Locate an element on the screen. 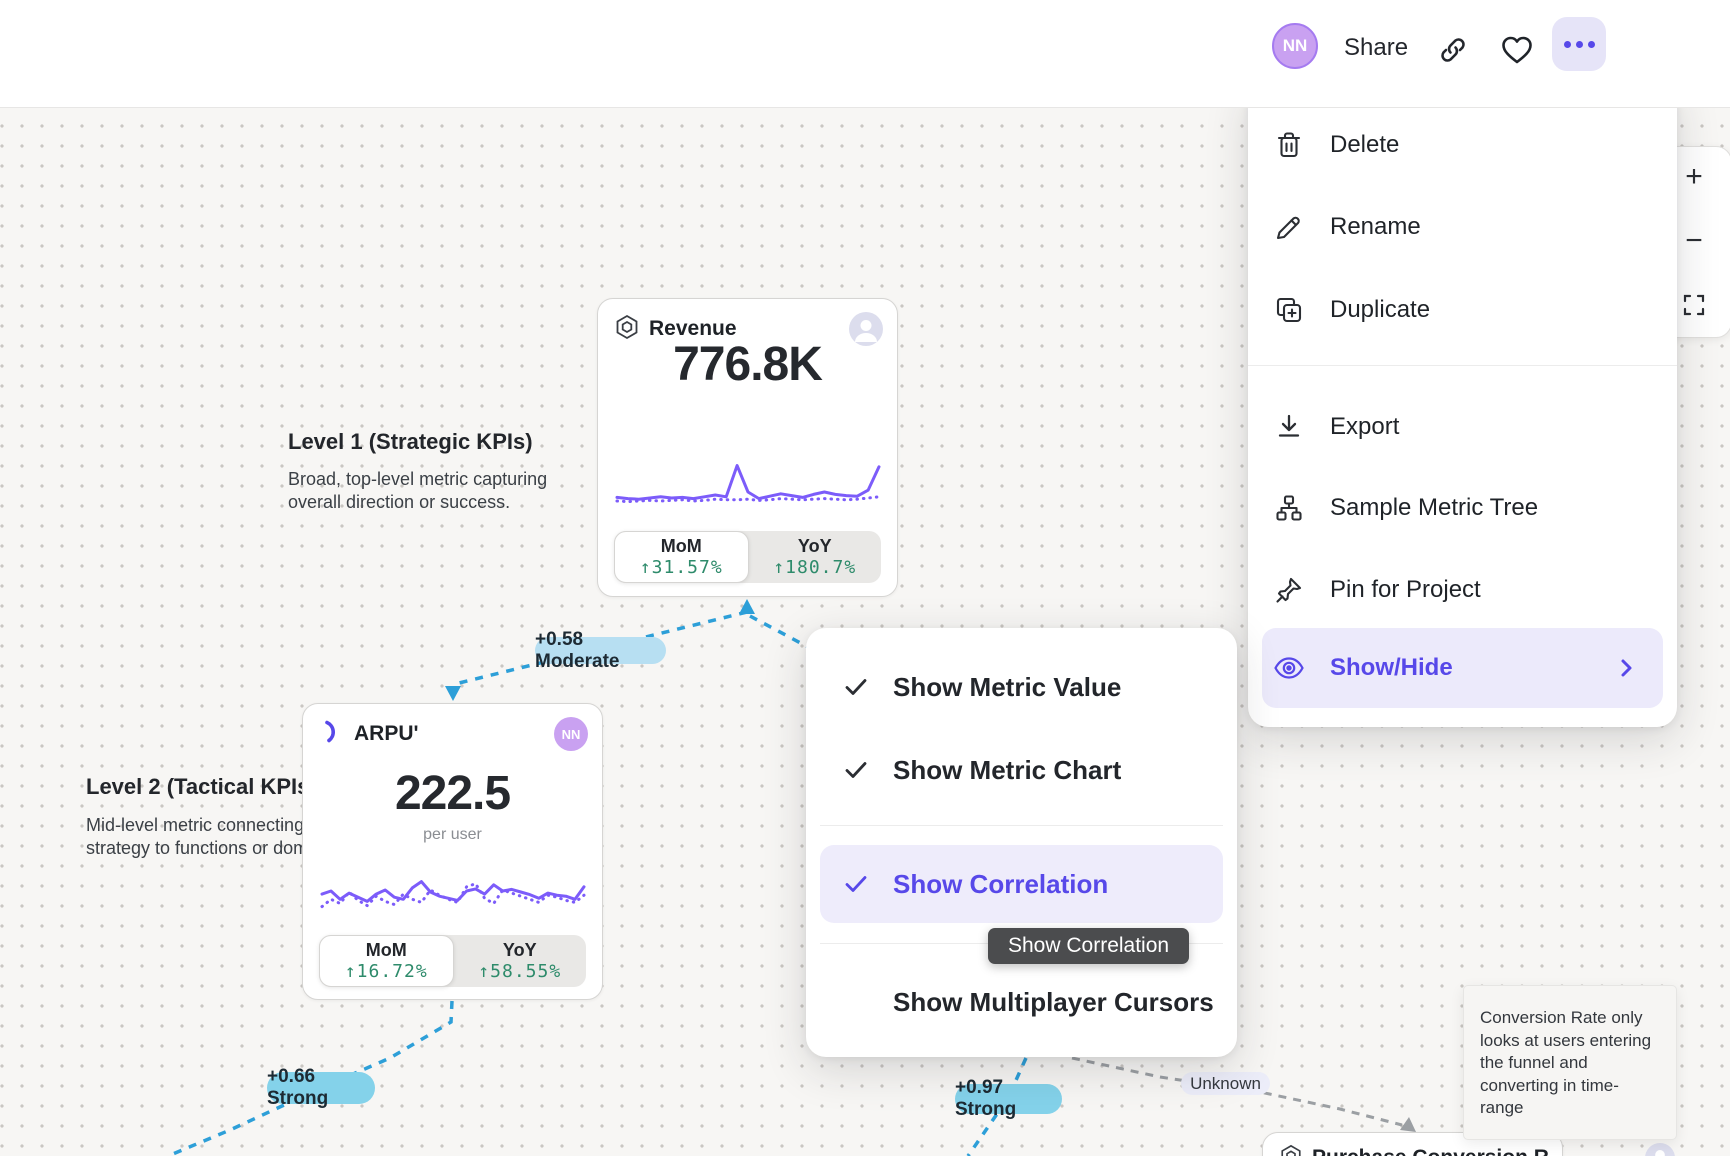 The image size is (1730, 1156). top-bar: NN Share is located at coordinates (865, 54).